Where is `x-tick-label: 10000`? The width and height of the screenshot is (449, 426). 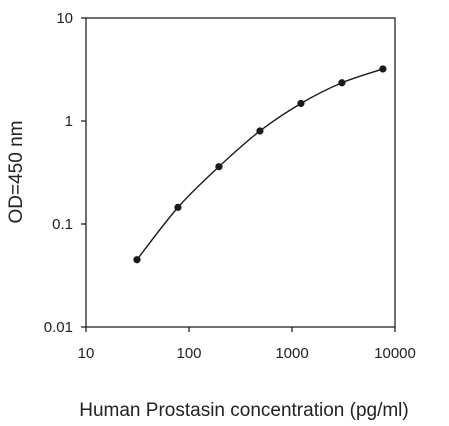 x-tick-label: 10000 is located at coordinates (395, 353).